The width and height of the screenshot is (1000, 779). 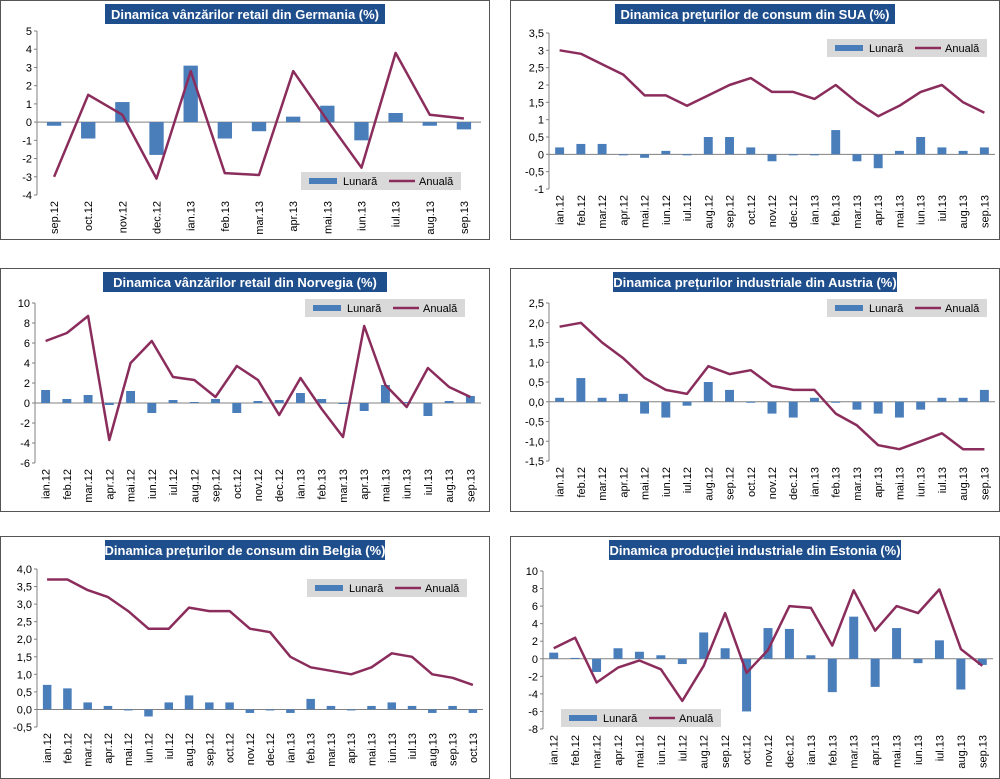 I want to click on austria-legend: Lunară Anuală, so click(x=907, y=308).